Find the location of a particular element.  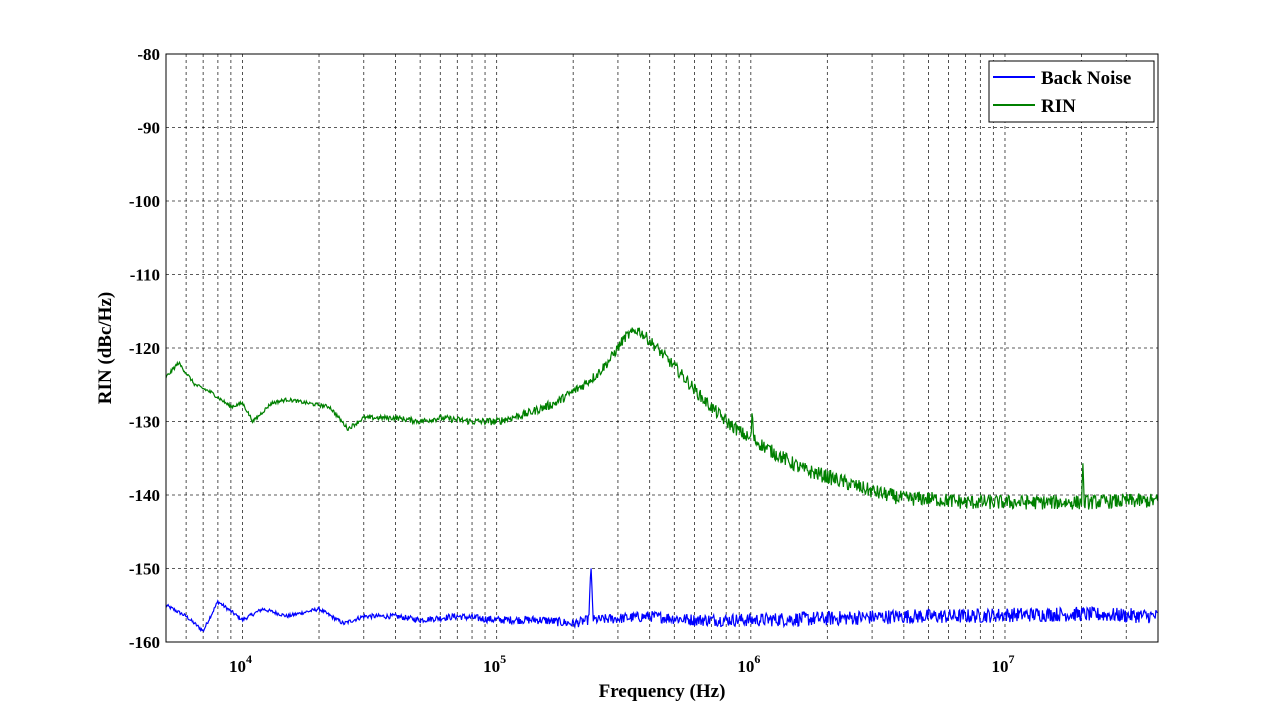

y-tick-label-1: -90 is located at coordinates (148, 128).